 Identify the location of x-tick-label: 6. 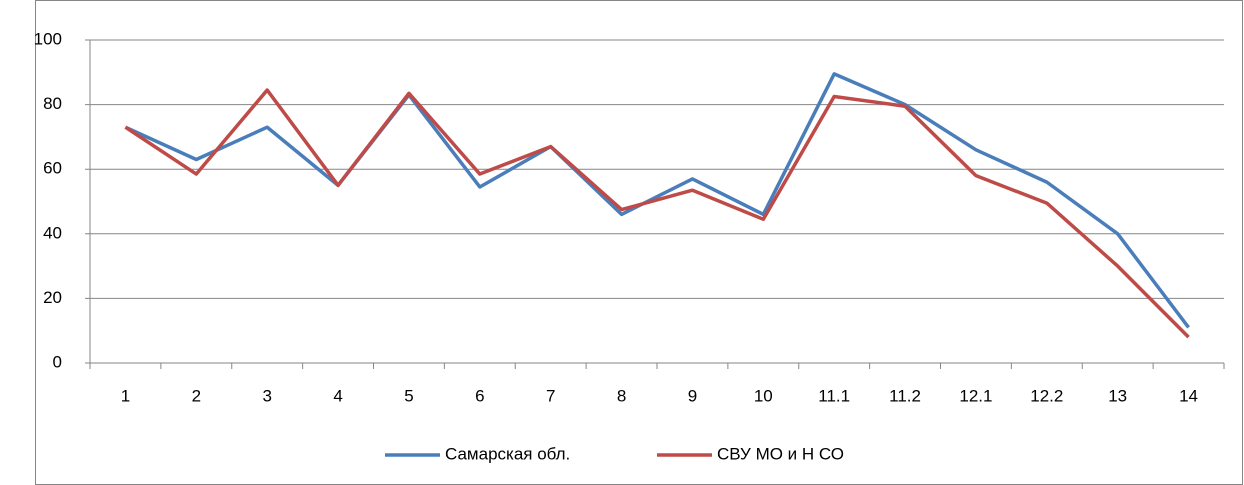
(479, 395).